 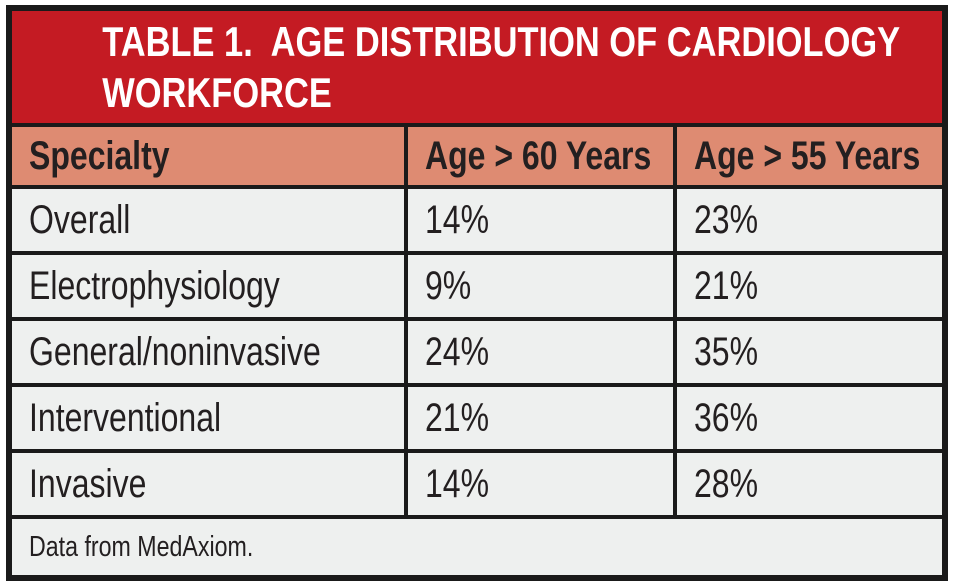 What do you see at coordinates (456, 351) in the screenshot?
I see `age-over-60-value: 24%` at bounding box center [456, 351].